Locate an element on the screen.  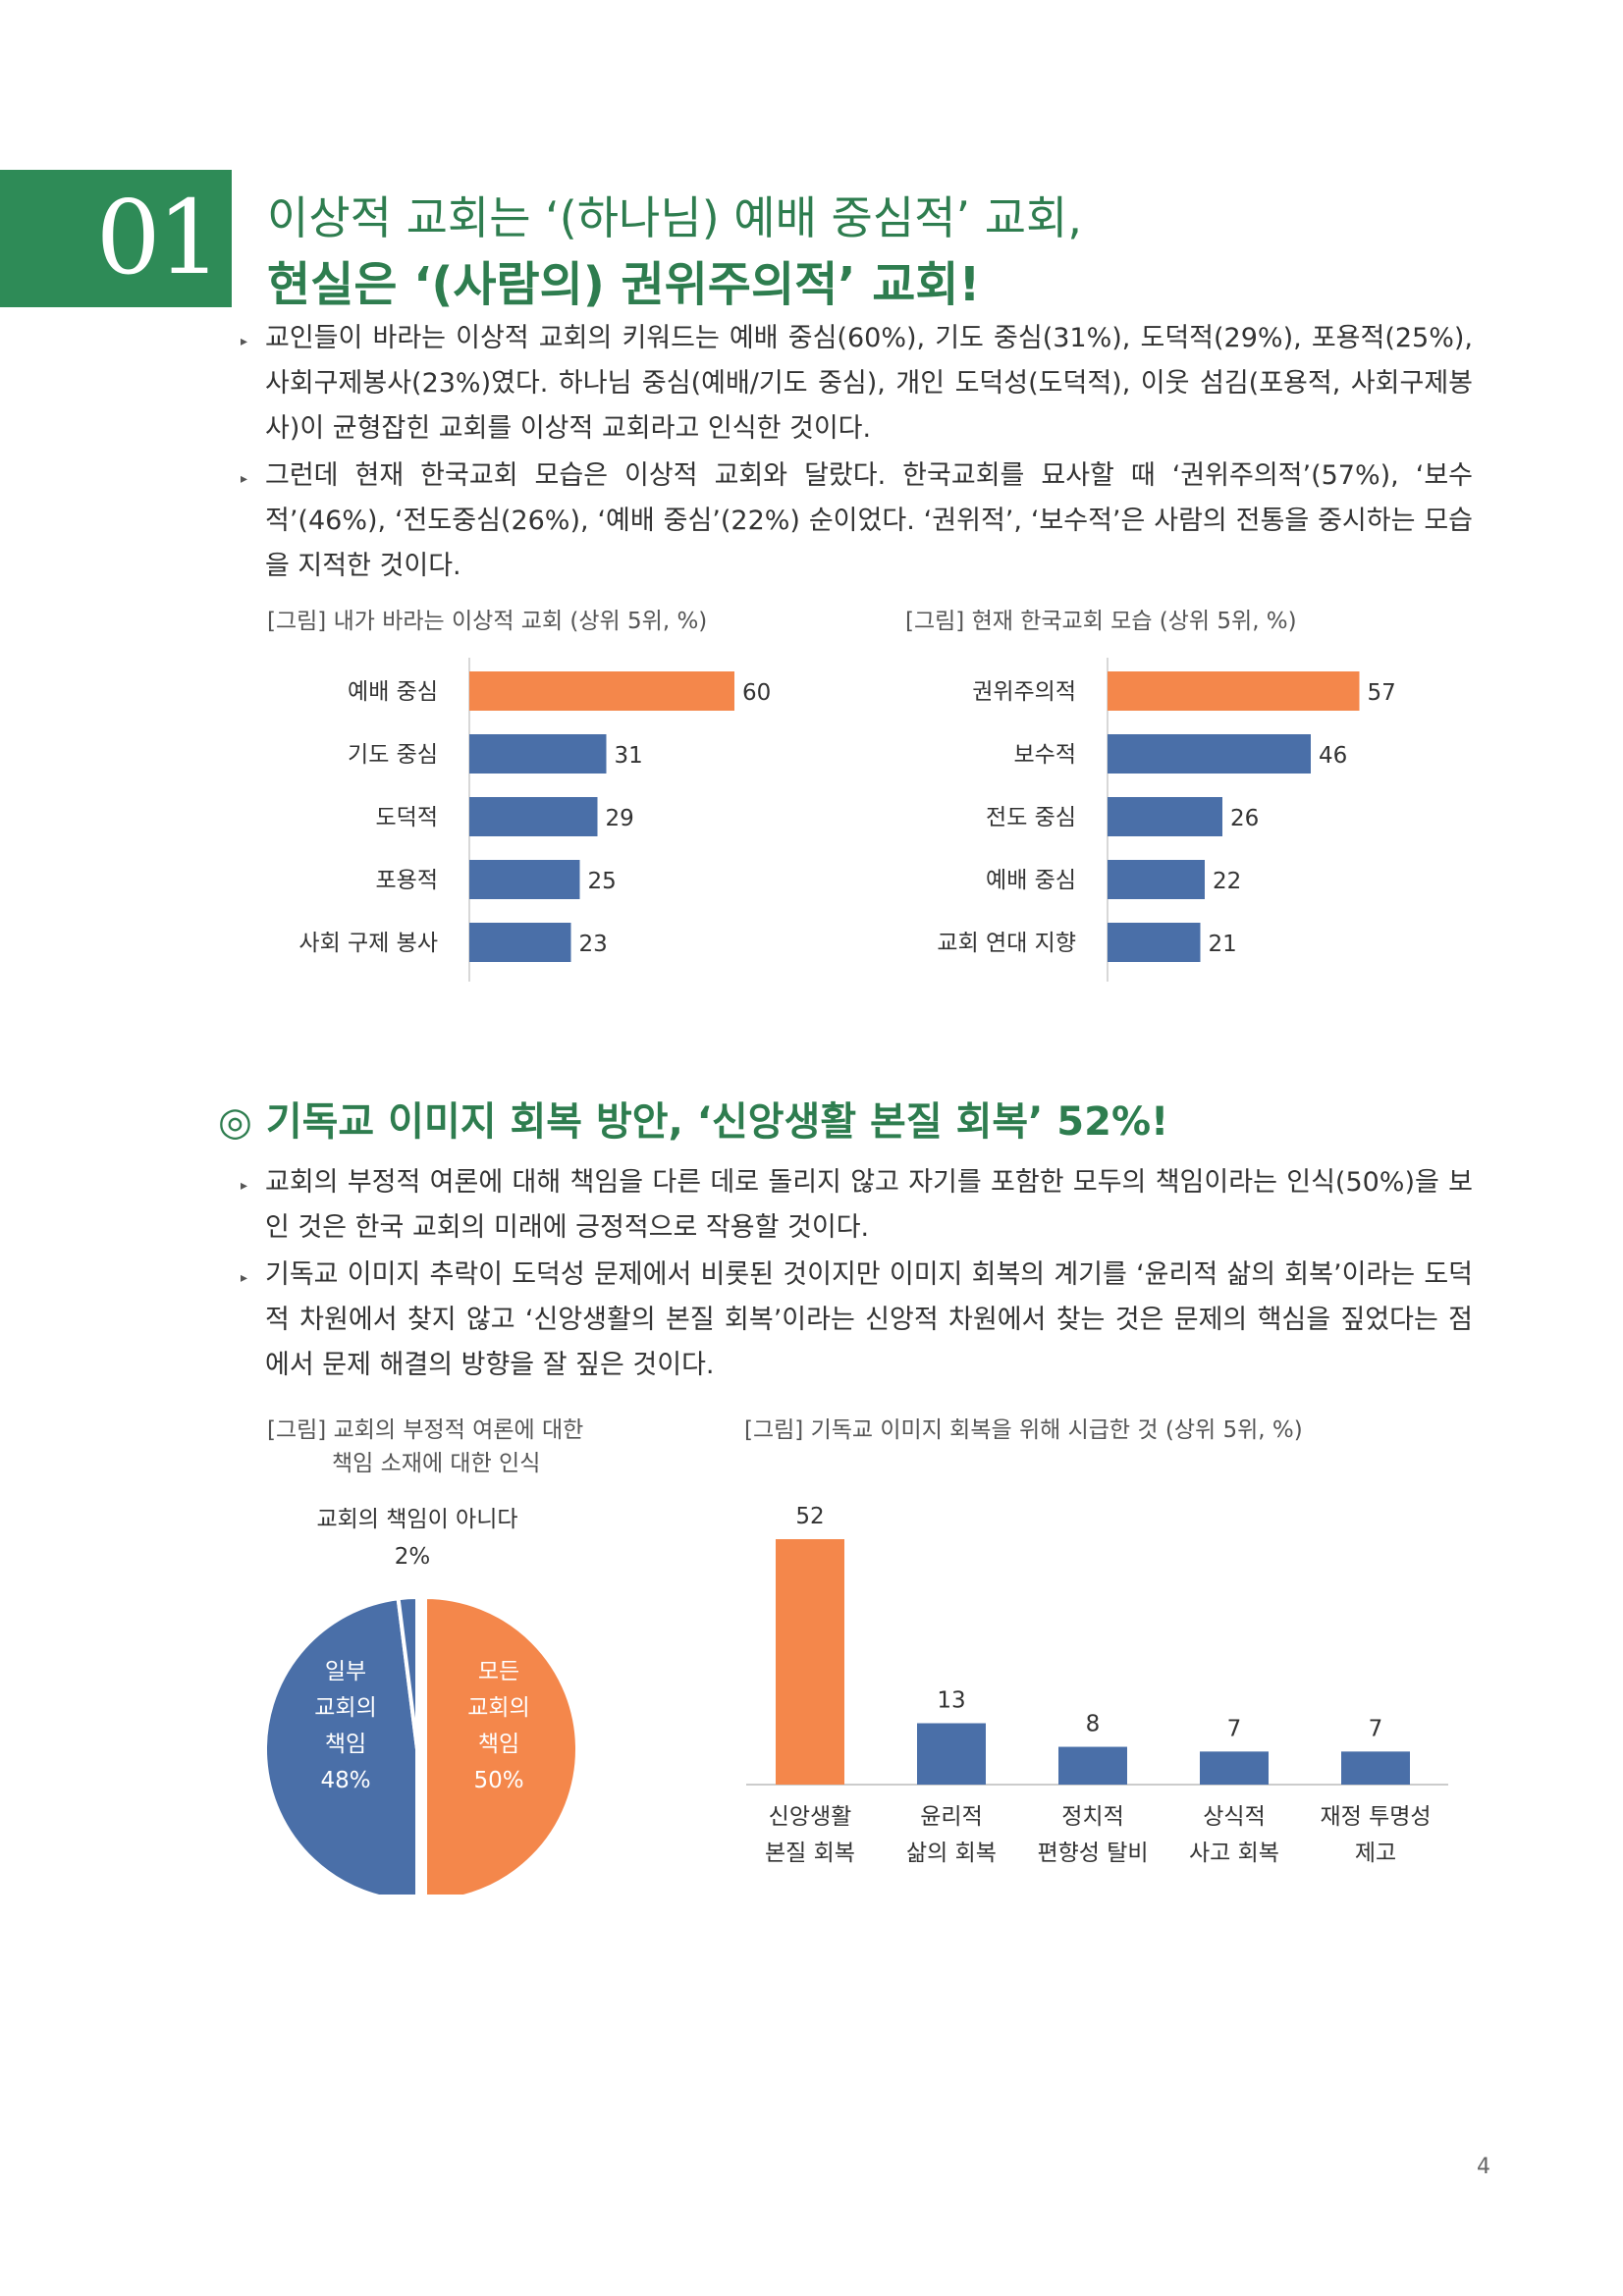
chart-caption: 책임 소재에 대한 인식 is located at coordinates (437, 1463).